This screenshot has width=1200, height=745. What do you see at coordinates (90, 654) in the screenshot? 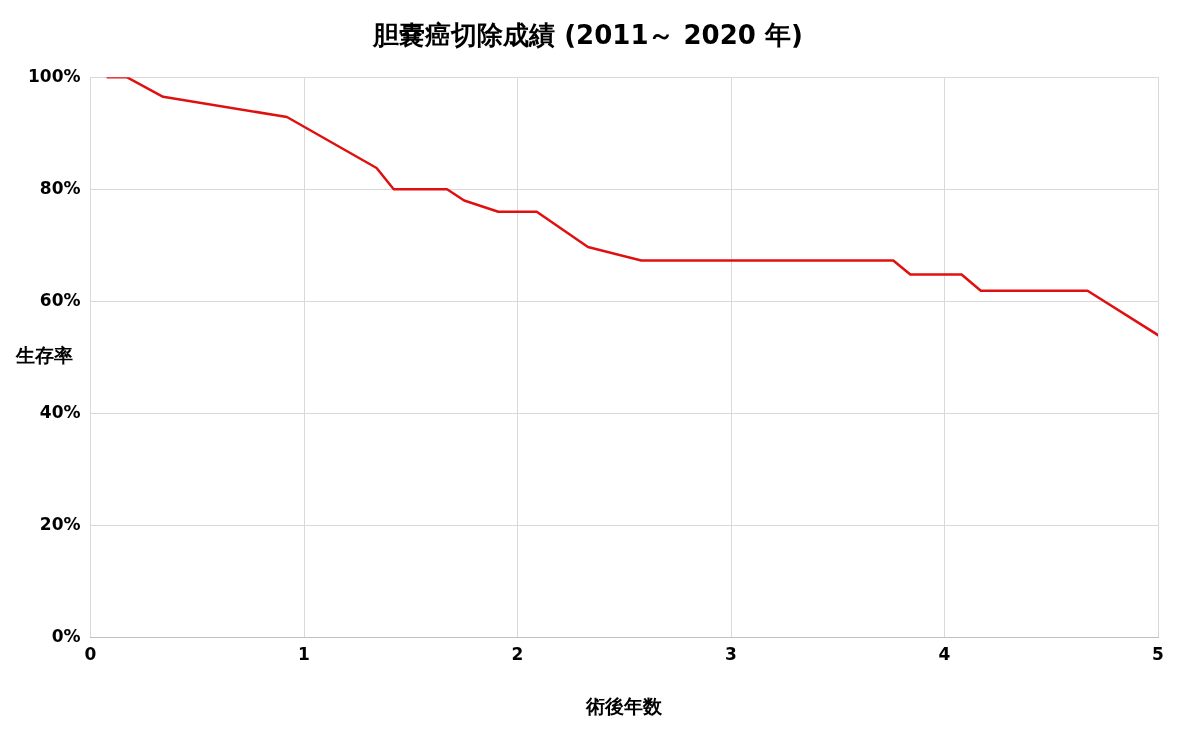
I see `x-tick-label: 0` at bounding box center [90, 654].